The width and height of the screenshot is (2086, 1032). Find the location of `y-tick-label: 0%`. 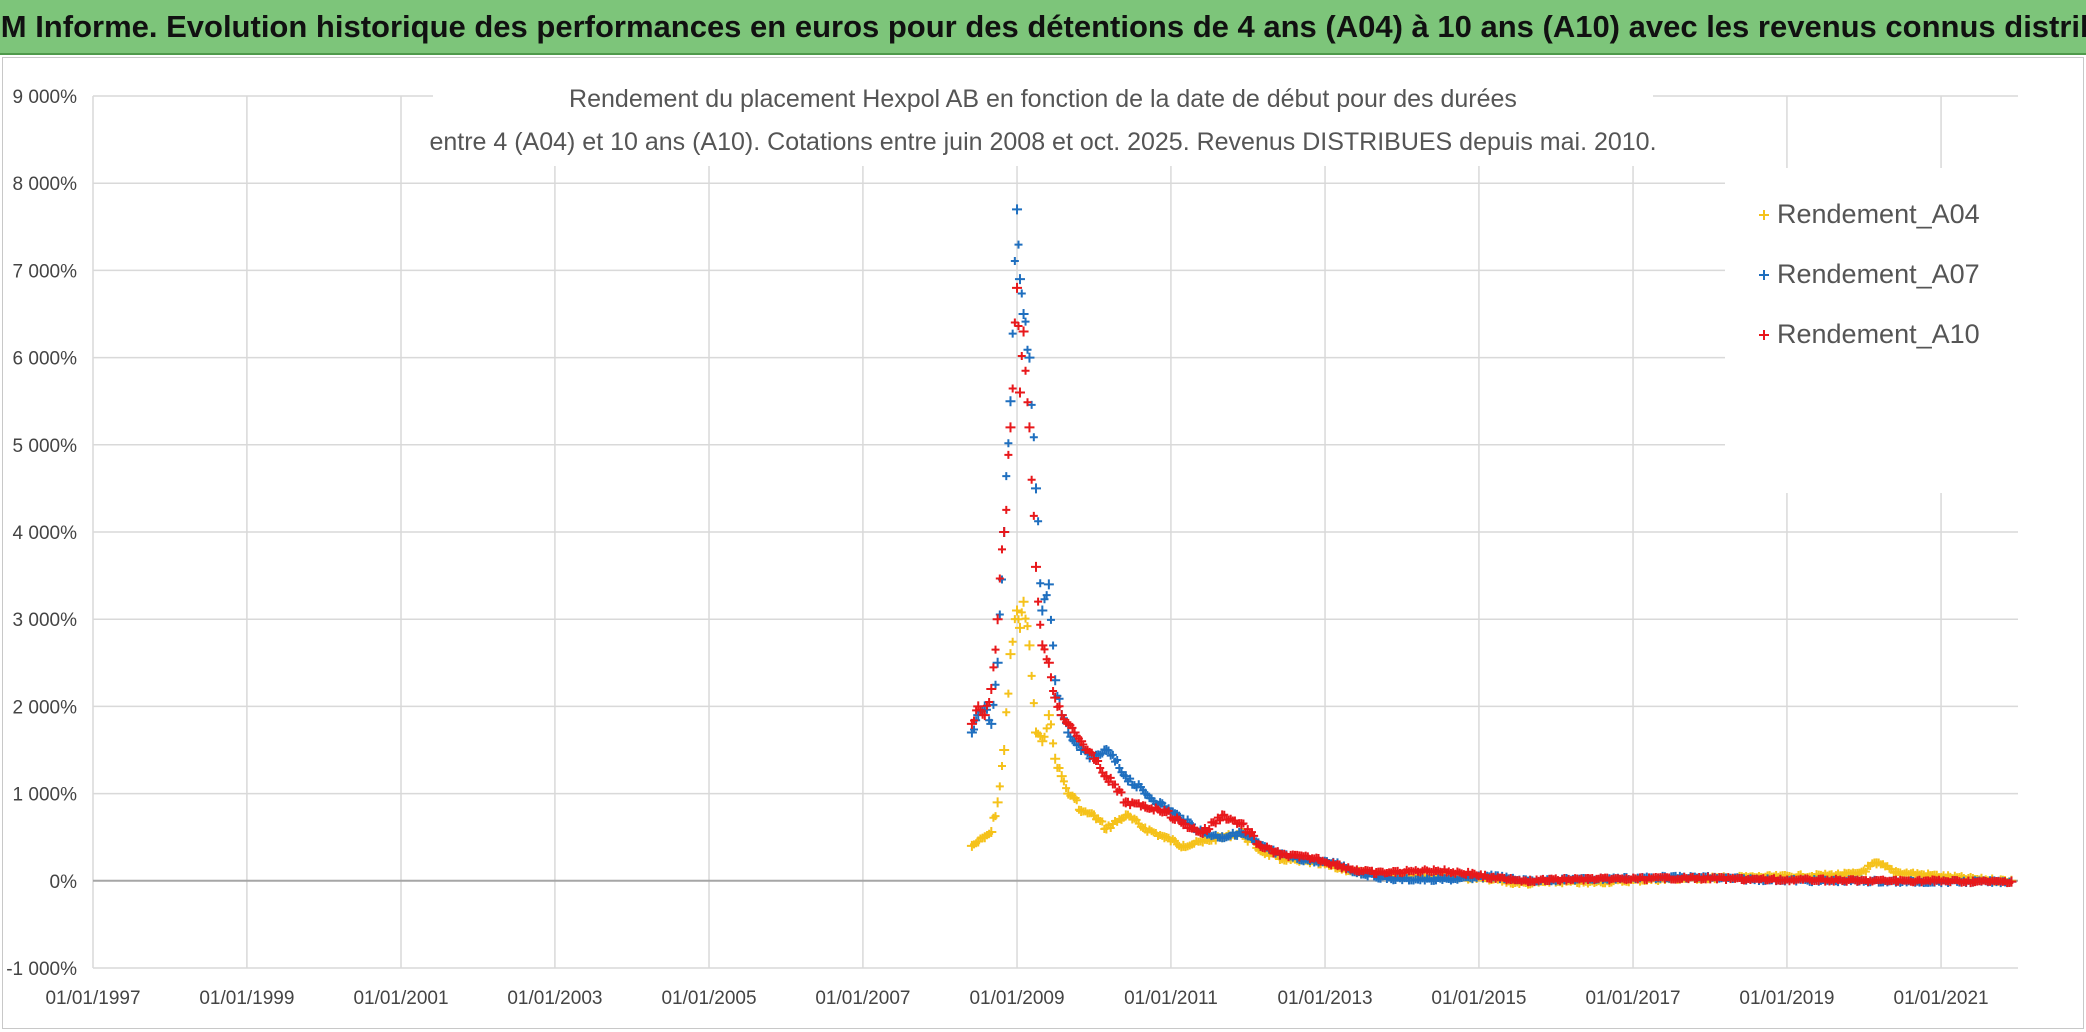

y-tick-label: 0% is located at coordinates (64, 882).